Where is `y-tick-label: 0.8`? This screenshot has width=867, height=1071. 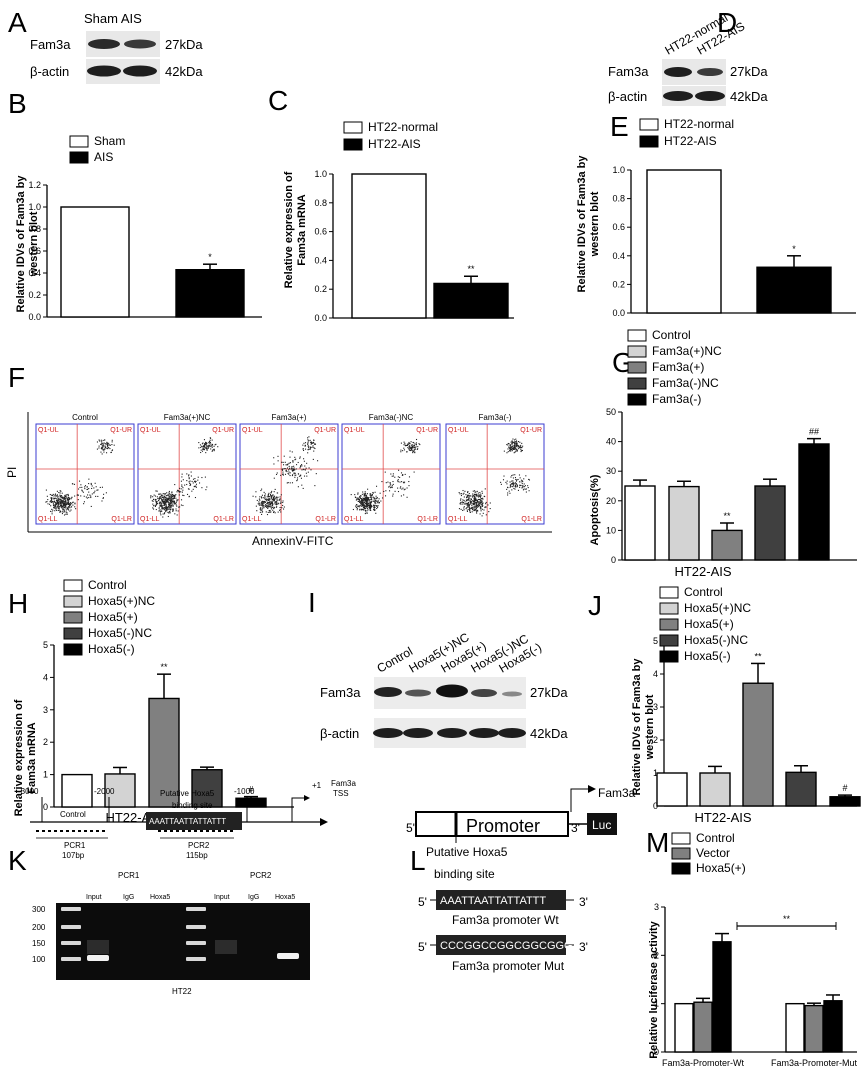 y-tick-label: 0.8 is located at coordinates (618, 199).